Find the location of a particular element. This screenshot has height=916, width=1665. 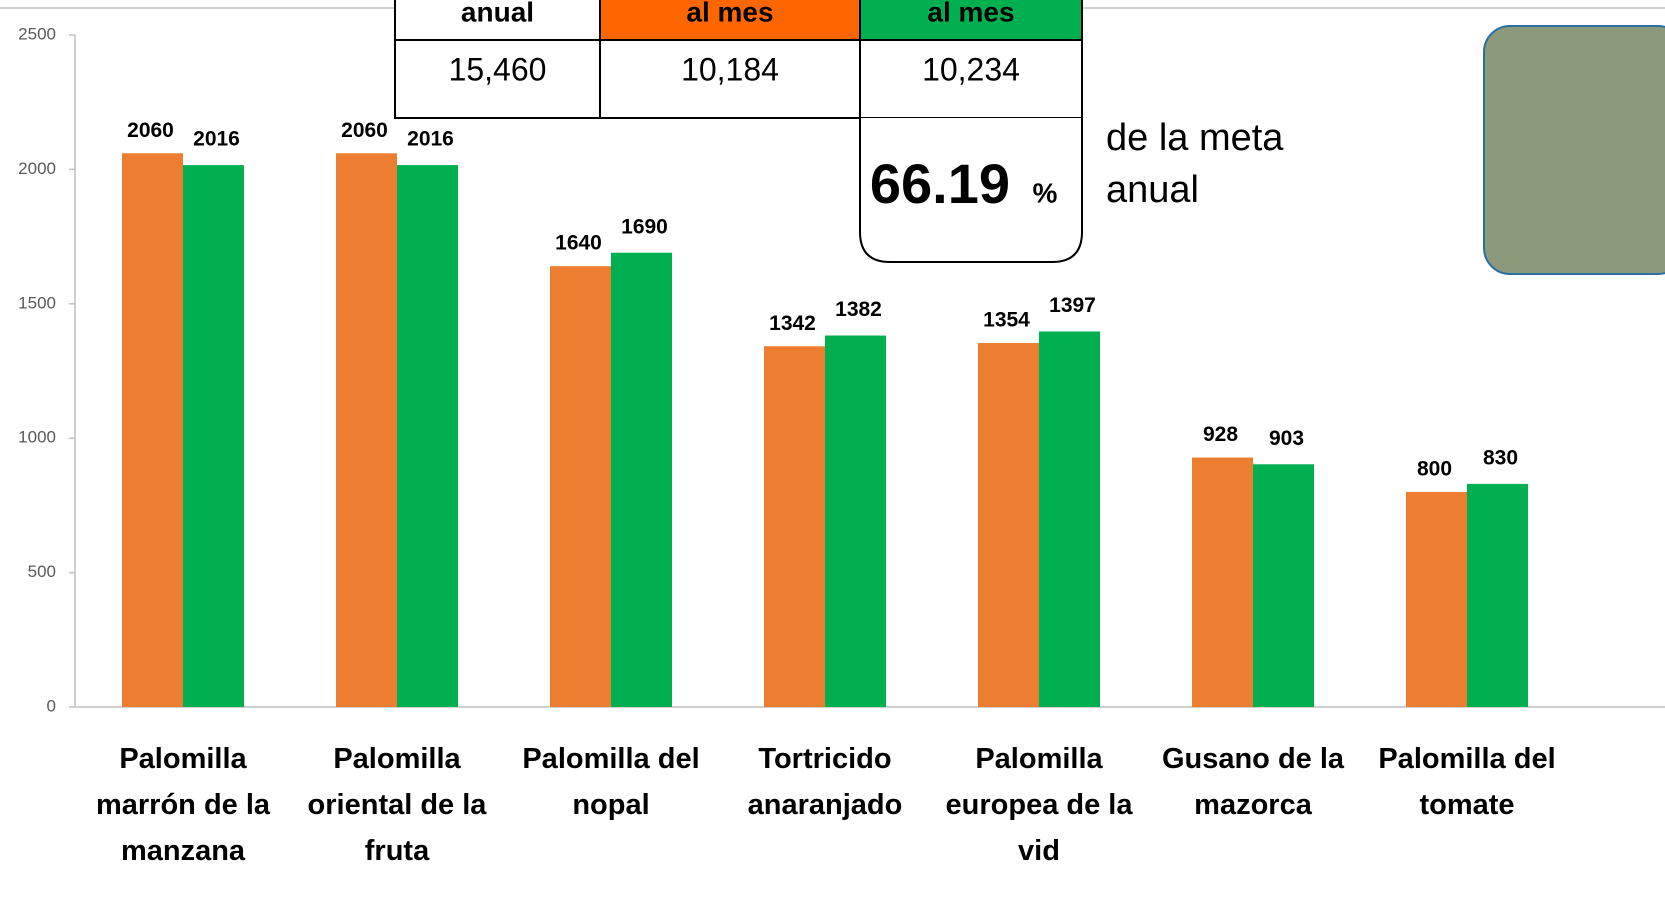

progress-caption: anual is located at coordinates (1152, 190).